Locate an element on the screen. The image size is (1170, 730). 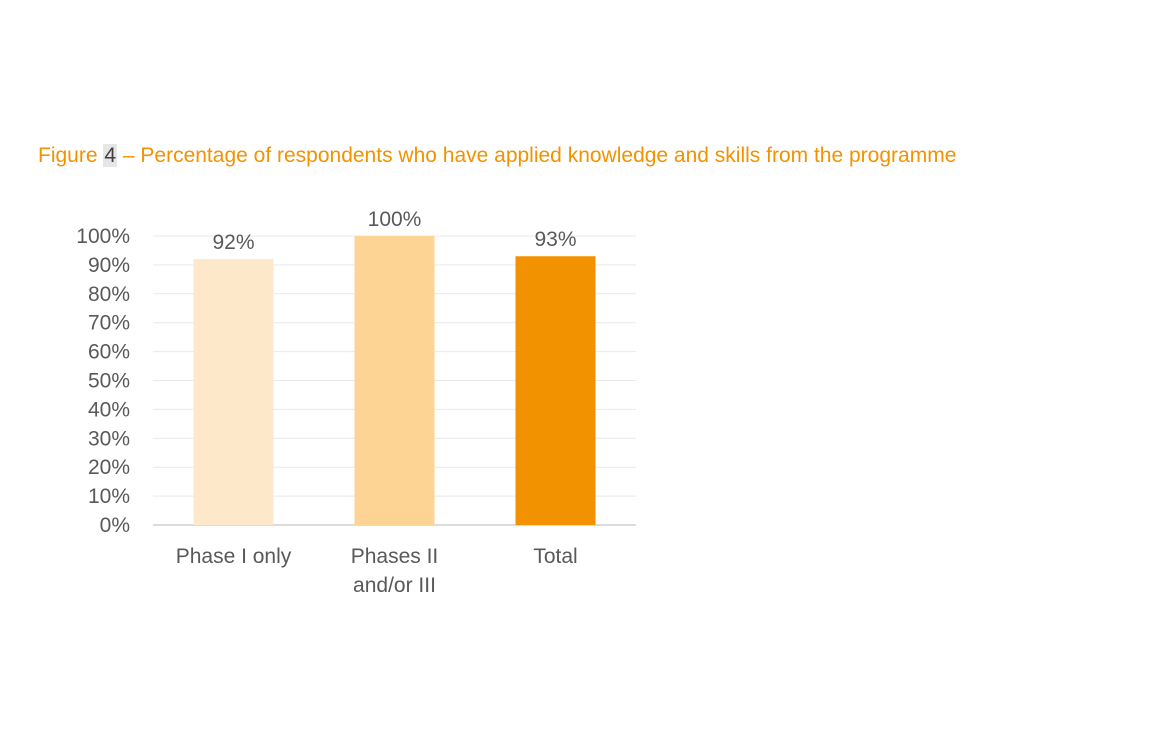
y-tick-label: 10% is located at coordinates (109, 496).